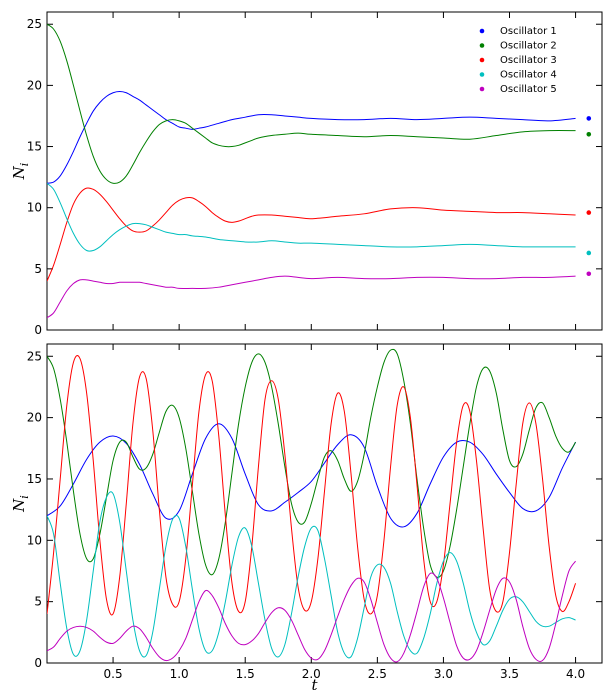 Image resolution: width=616 pixels, height=690 pixels. What do you see at coordinates (528, 75) in the screenshot?
I see `legend-label: Oscillator 4` at bounding box center [528, 75].